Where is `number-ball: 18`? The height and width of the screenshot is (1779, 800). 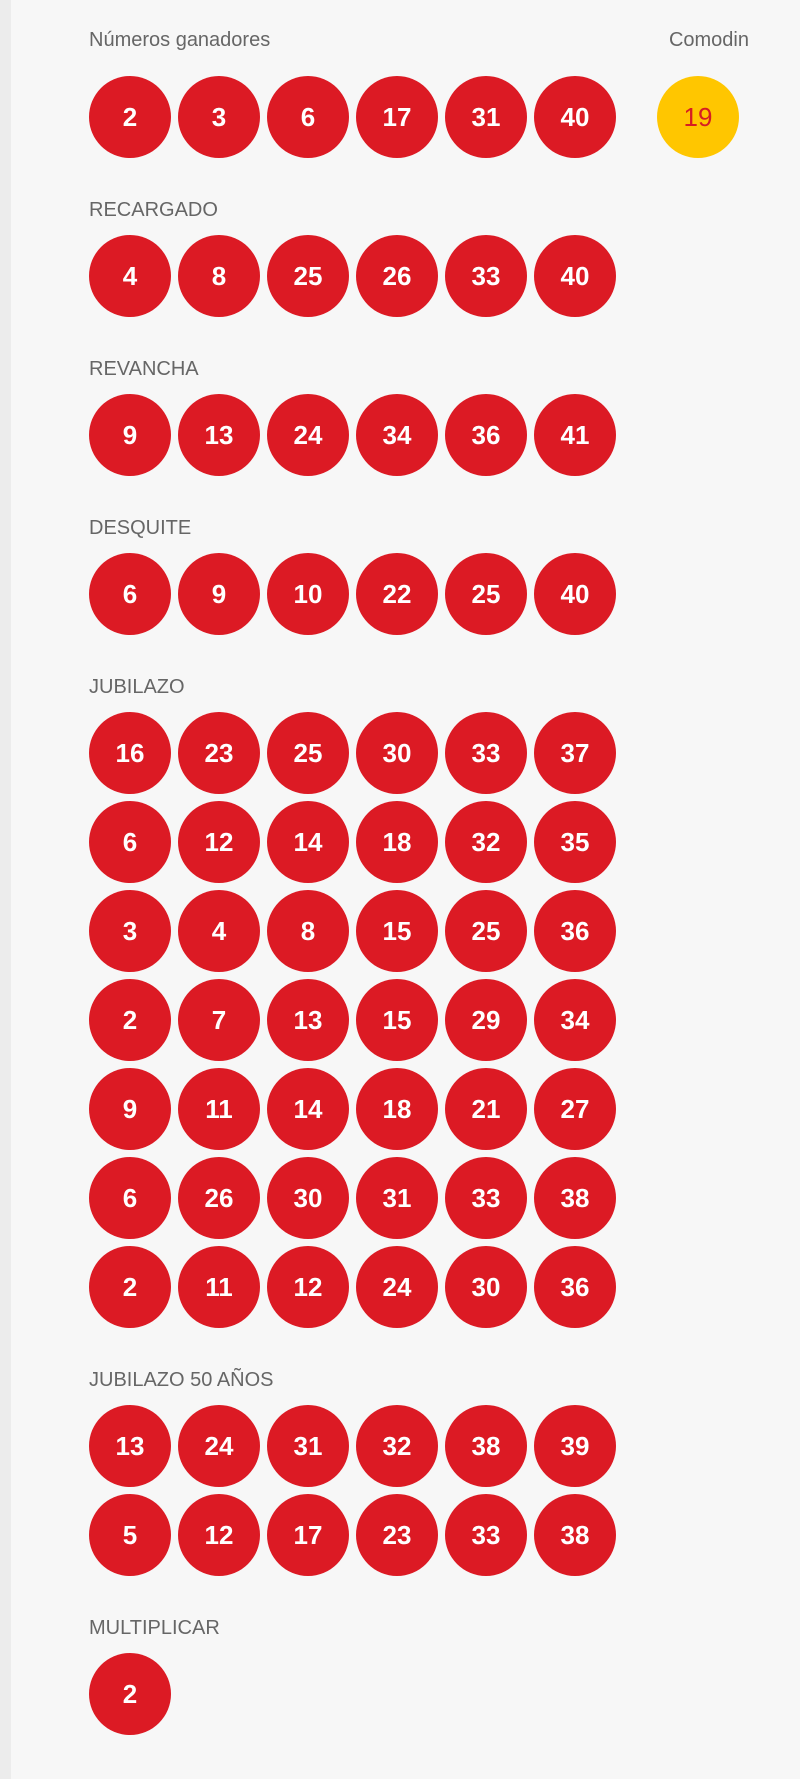 number-ball: 18 is located at coordinates (397, 842).